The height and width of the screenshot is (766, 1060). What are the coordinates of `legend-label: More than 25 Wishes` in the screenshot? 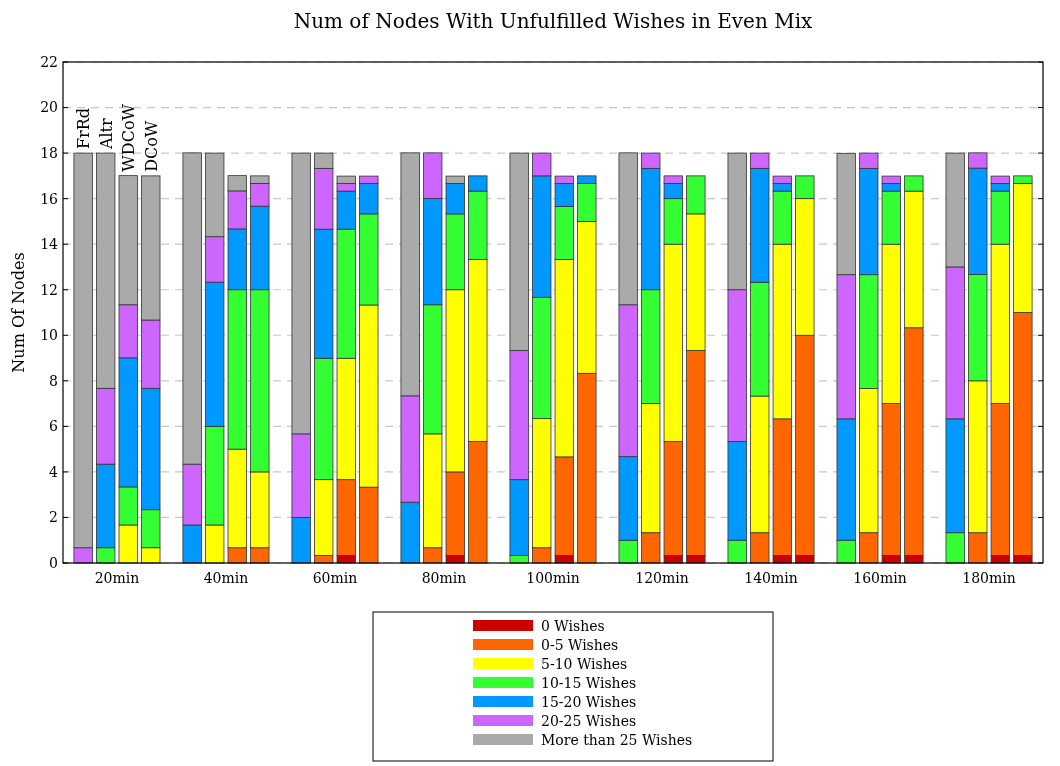 It's located at (617, 739).